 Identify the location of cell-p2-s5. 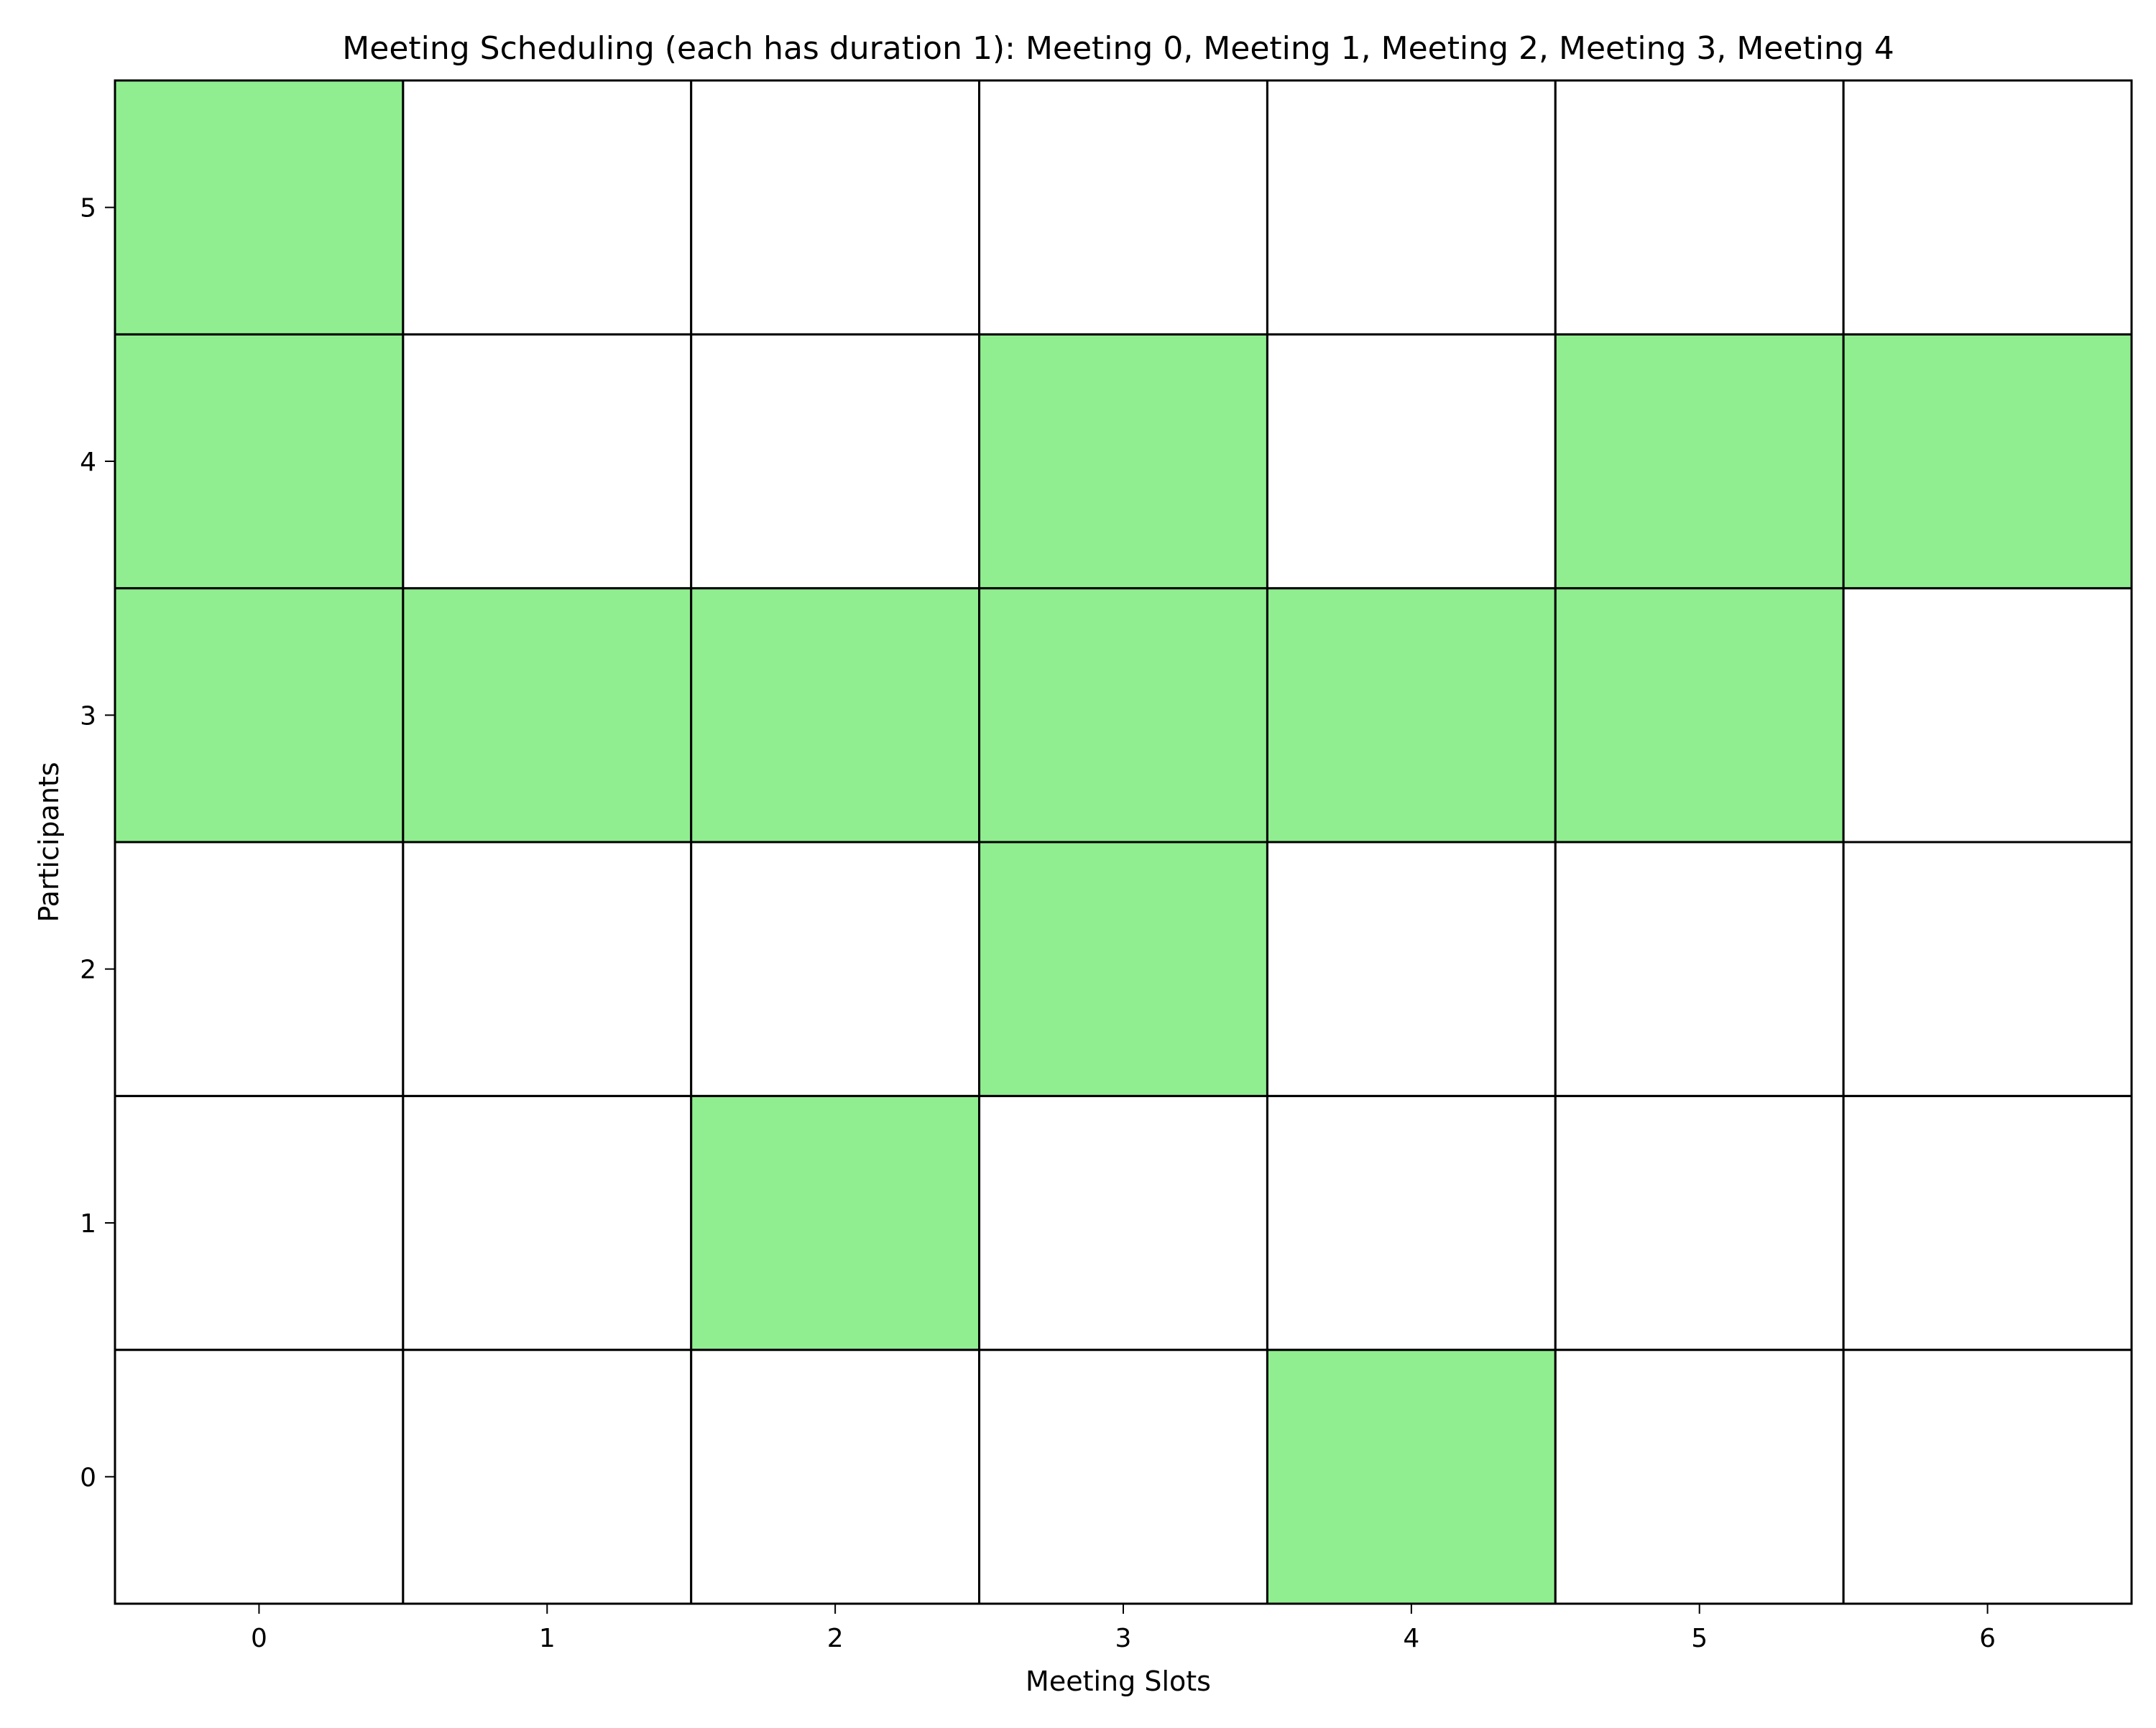
(1699, 969).